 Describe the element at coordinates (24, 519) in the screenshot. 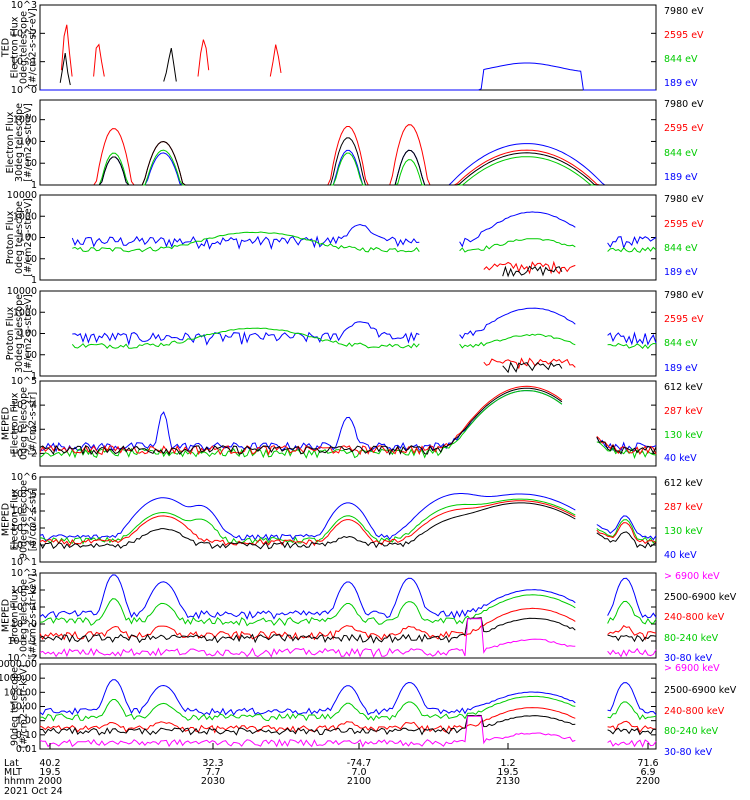

I see `ylabel-5-2: 90deg telescope` at that location.